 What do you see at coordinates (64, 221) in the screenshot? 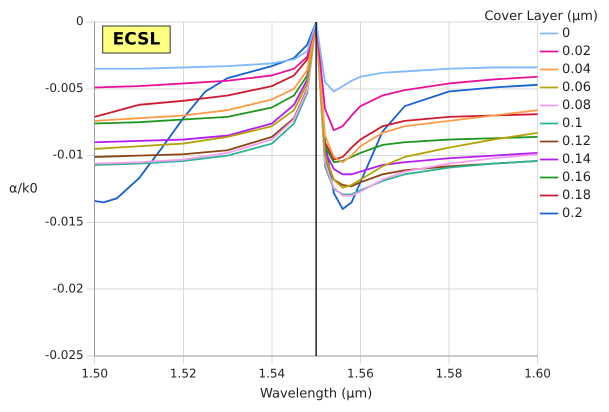
I see `y-tick-label: -0.015` at bounding box center [64, 221].